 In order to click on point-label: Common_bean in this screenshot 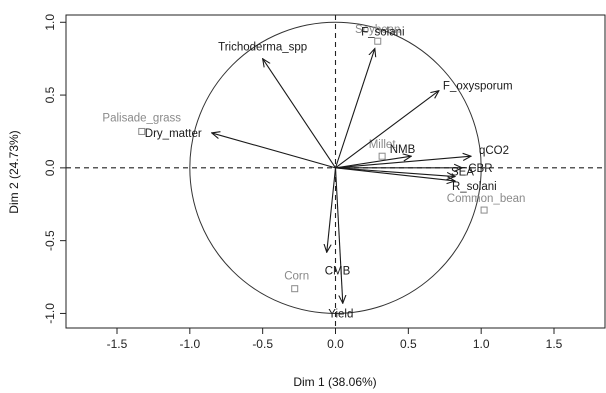, I will do `click(486, 199)`.